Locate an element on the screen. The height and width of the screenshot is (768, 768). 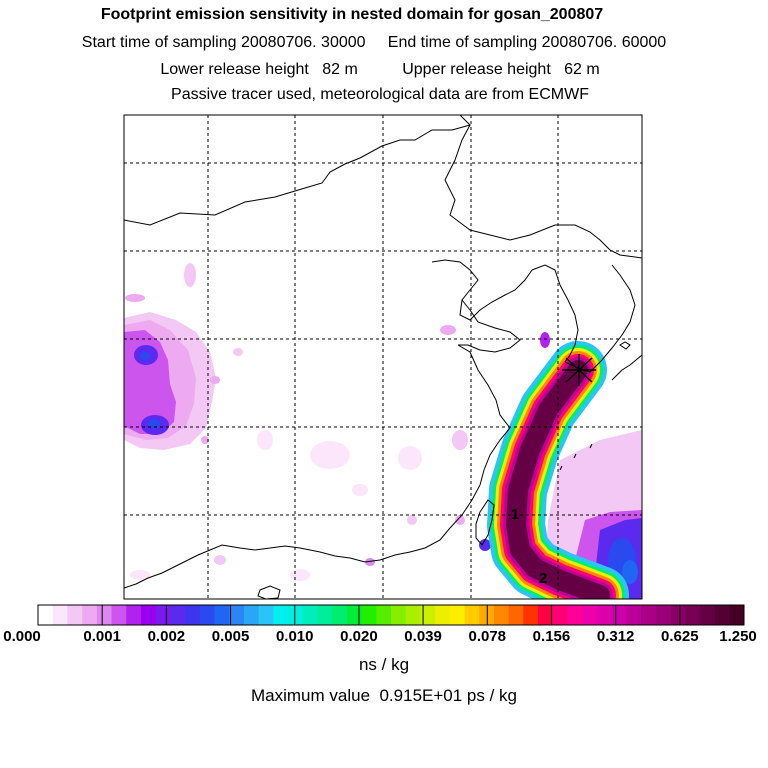
colorbar-cells is located at coordinates (391, 615).